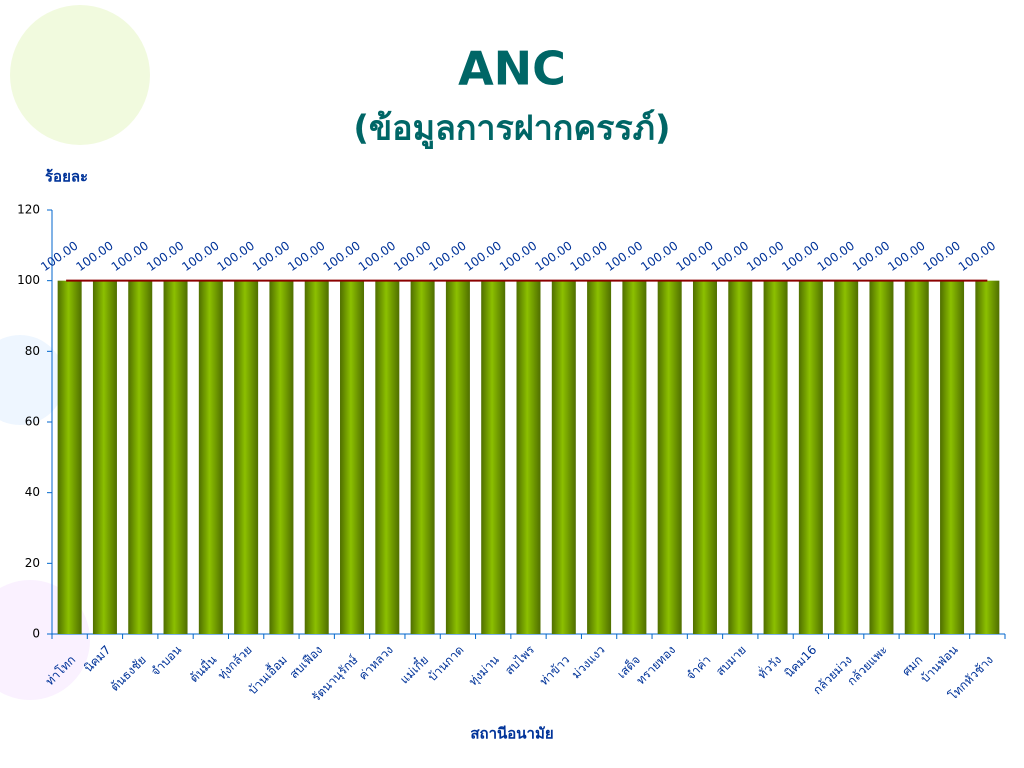  What do you see at coordinates (267, 674) in the screenshot?
I see `x-tick-label: บ้านเอื้อม` at bounding box center [267, 674].